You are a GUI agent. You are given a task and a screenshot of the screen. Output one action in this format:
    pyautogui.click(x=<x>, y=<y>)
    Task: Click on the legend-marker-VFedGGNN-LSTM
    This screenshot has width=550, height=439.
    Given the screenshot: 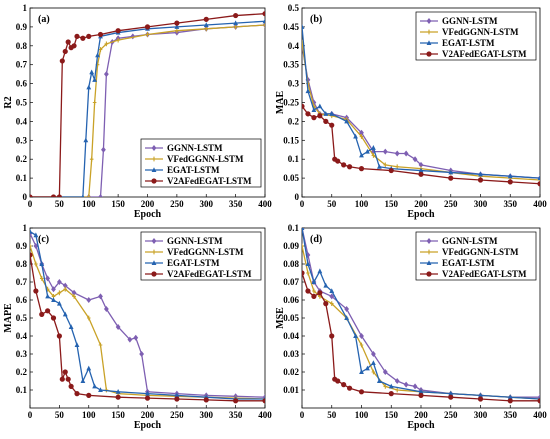 What is the action you would take?
    pyautogui.click(x=154, y=252)
    